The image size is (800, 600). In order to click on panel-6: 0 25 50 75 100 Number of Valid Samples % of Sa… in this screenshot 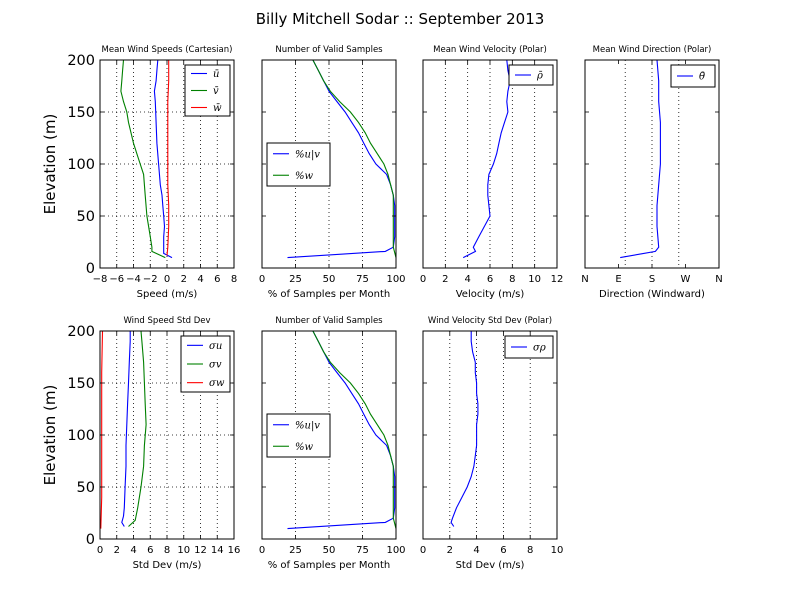, I will do `click(332, 443)`.